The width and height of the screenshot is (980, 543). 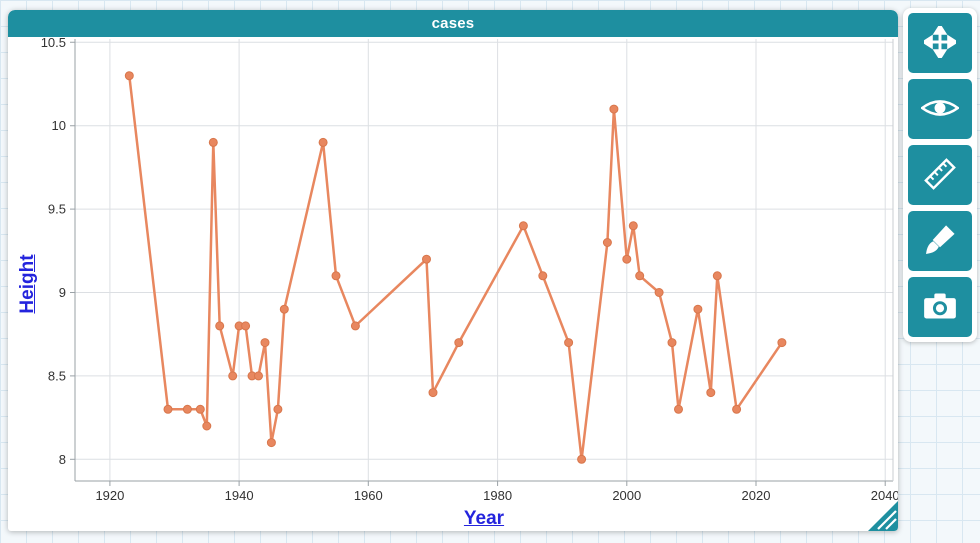 I want to click on measure-button, so click(x=940, y=175).